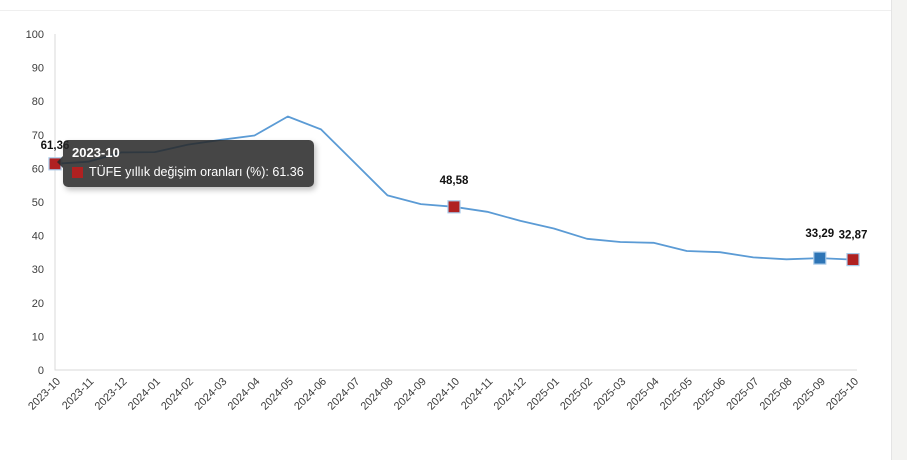  I want to click on x-tick-label: 2025-07, so click(742, 394).